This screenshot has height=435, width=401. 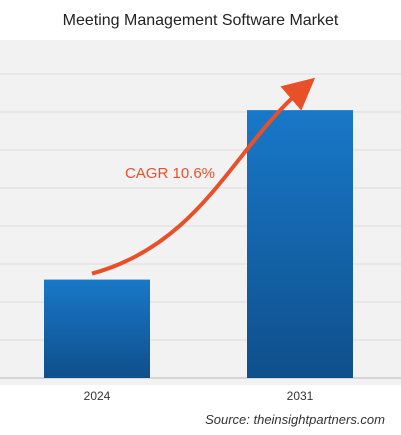 I want to click on bar-2024, so click(x=97, y=328).